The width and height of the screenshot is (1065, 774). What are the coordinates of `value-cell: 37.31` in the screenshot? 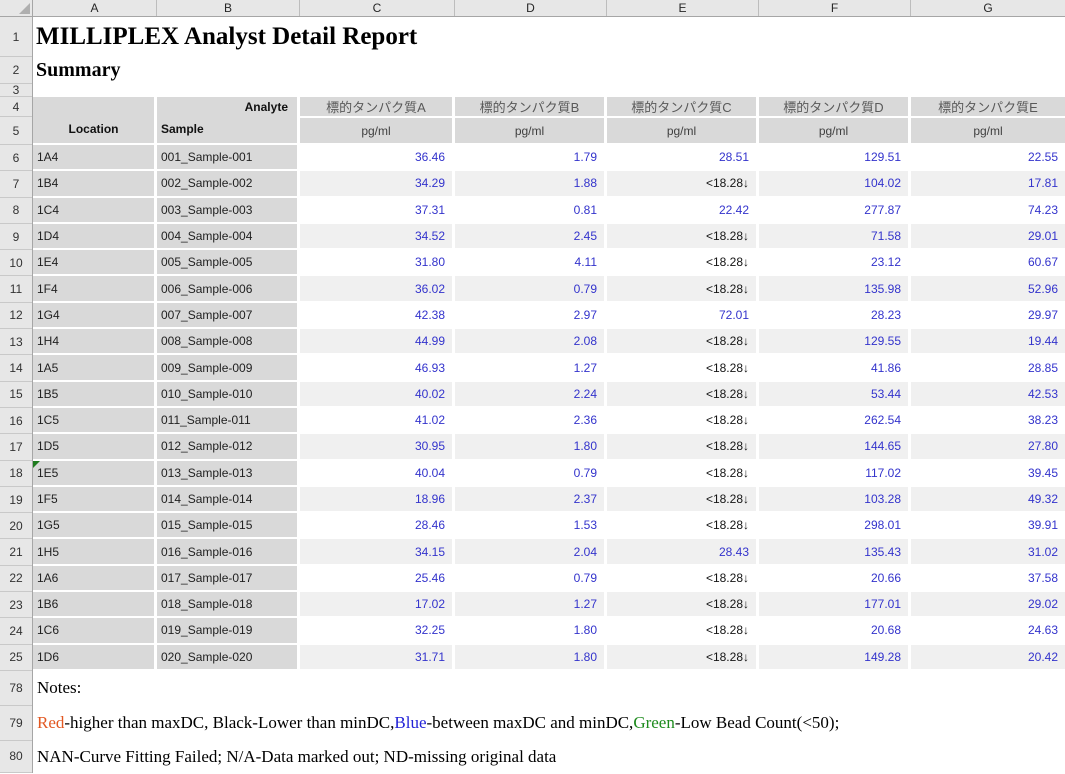 It's located at (377, 210).